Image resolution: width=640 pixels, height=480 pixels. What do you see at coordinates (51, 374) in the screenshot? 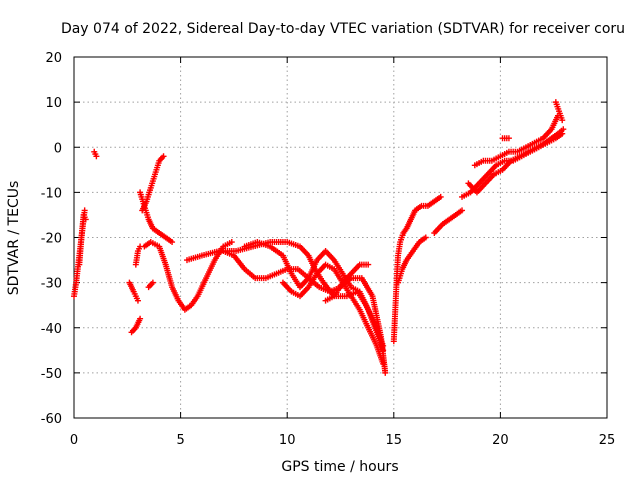
I see `y-tick-label: -50` at bounding box center [51, 374].